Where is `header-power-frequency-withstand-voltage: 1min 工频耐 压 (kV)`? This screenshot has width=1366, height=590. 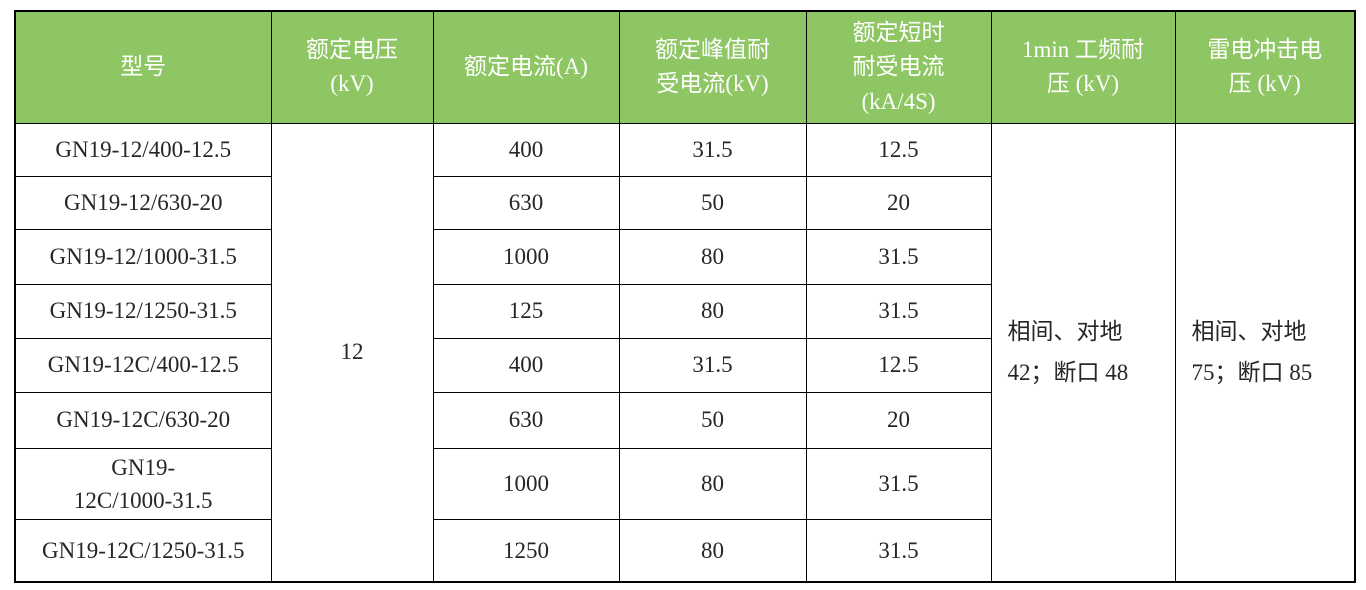
header-power-frequency-withstand-voltage: 1min 工频耐 压 (kV) is located at coordinates (1083, 67).